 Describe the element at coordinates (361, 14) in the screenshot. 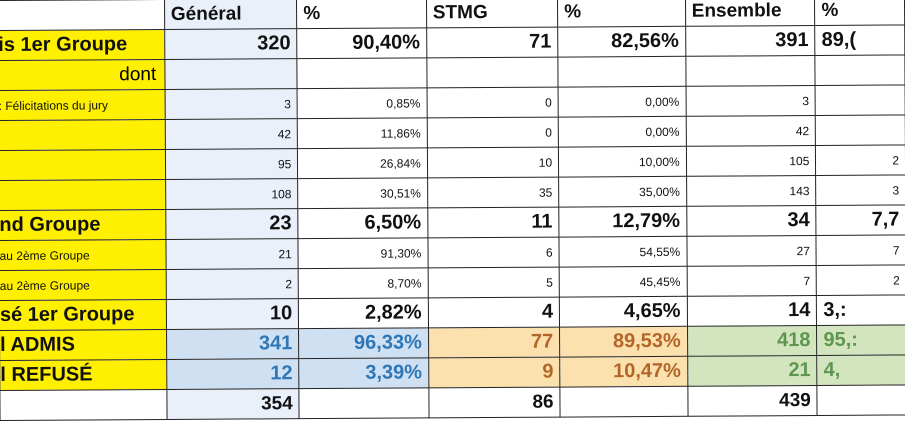

I see `header-pct-general: %` at that location.